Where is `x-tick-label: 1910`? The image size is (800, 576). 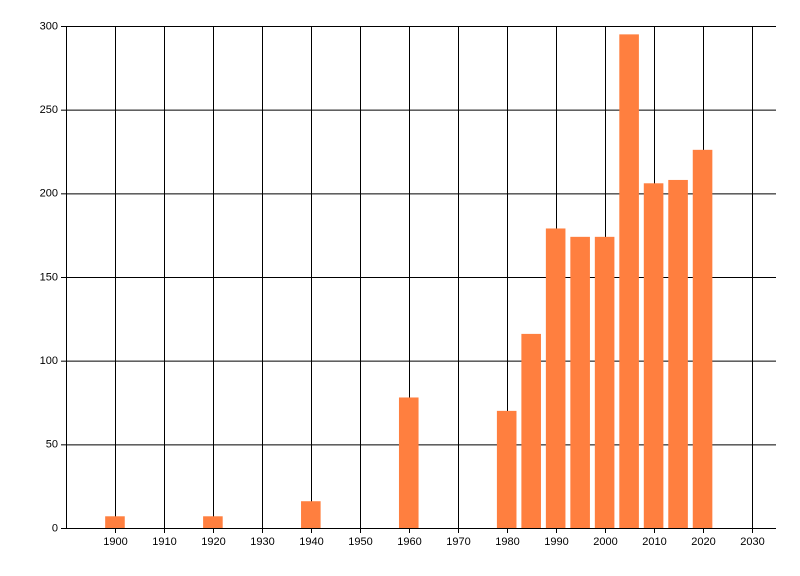
x-tick-label: 1910 is located at coordinates (164, 542).